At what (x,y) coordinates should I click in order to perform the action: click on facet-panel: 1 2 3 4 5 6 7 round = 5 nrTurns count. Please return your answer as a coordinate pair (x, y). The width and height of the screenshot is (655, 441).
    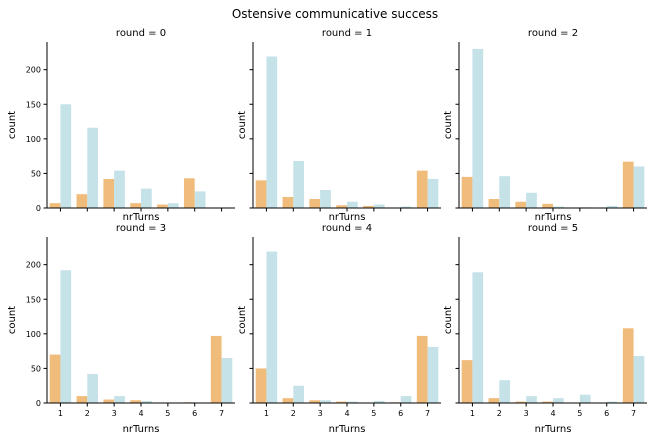
    Looking at the image, I should click on (545, 329).